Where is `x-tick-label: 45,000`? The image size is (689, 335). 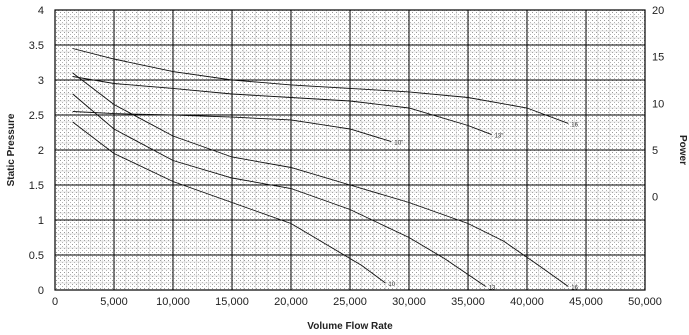 x-tick-label: 45,000 is located at coordinates (586, 302).